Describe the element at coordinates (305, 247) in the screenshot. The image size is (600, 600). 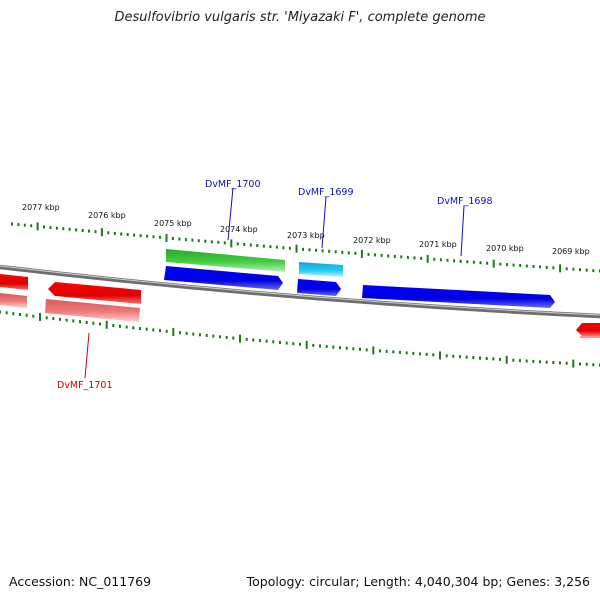
I see `outer-tick-track` at that location.